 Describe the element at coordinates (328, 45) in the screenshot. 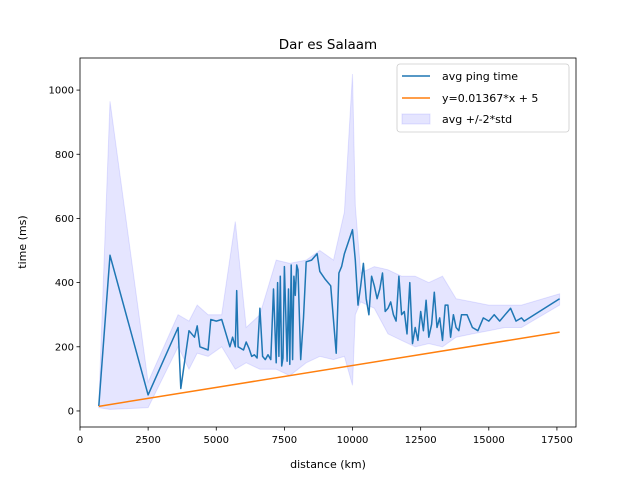

I see `chart-title: Dar es Salaam` at that location.